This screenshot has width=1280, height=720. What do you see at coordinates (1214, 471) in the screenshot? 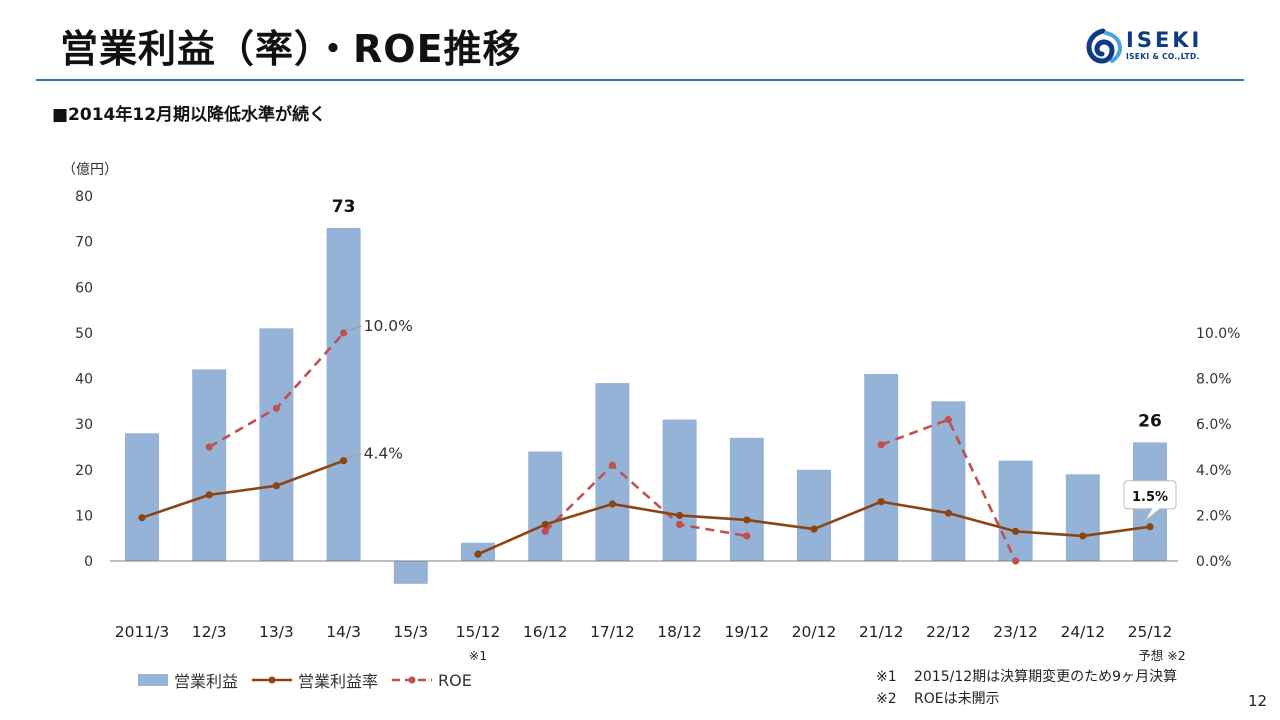
I see `right-axis-tick-label: 4.0%` at bounding box center [1214, 471].